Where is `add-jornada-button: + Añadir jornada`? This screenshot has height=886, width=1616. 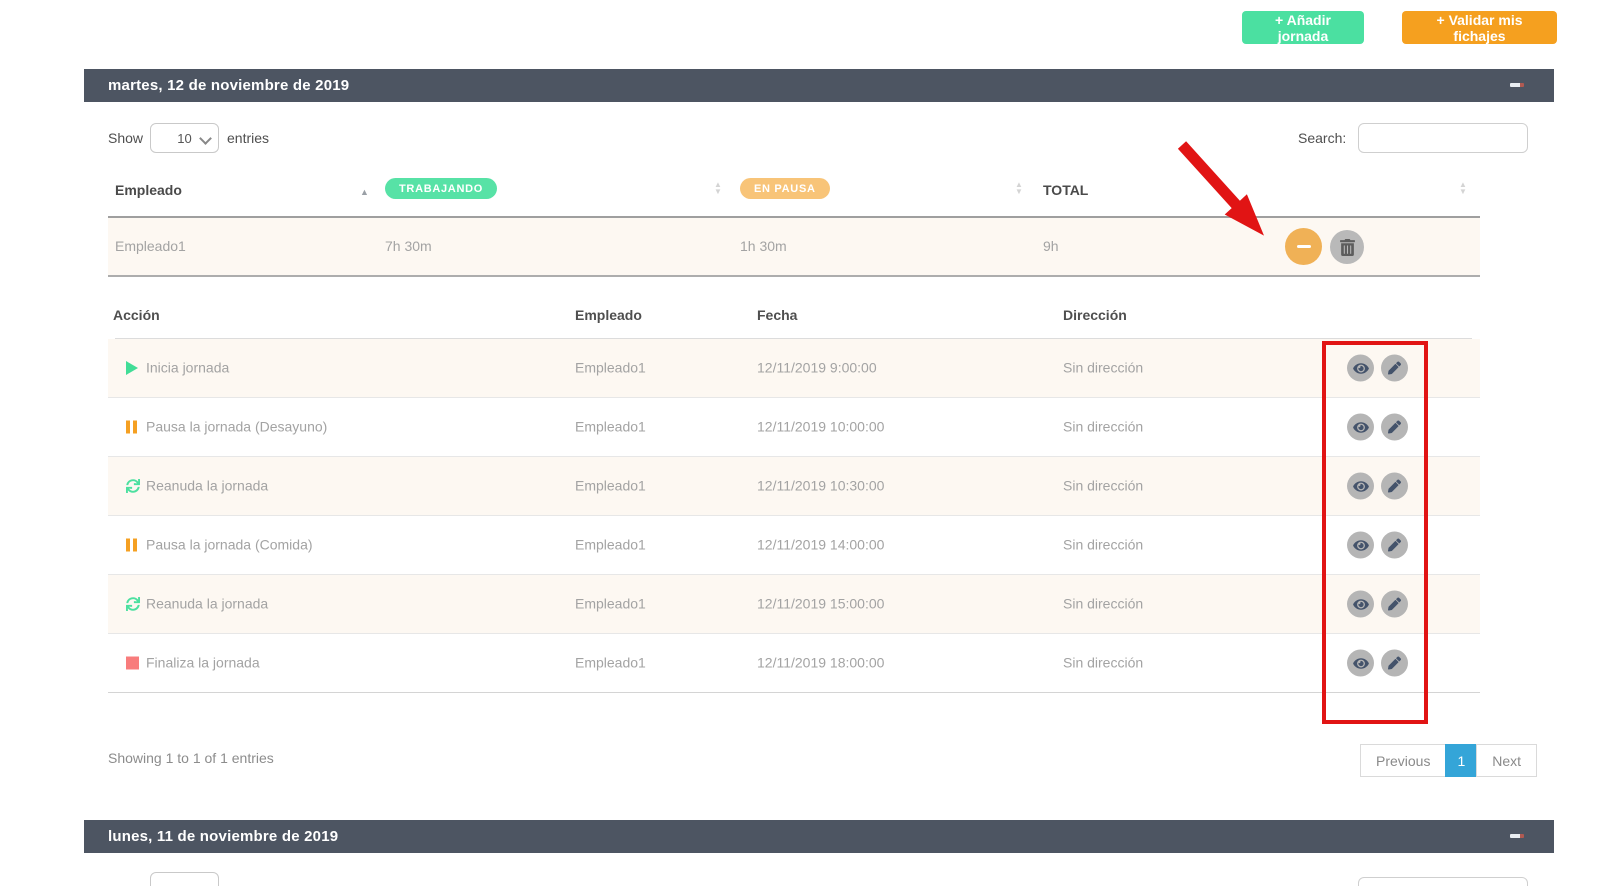
add-jornada-button: + Añadir jornada is located at coordinates (1303, 27).